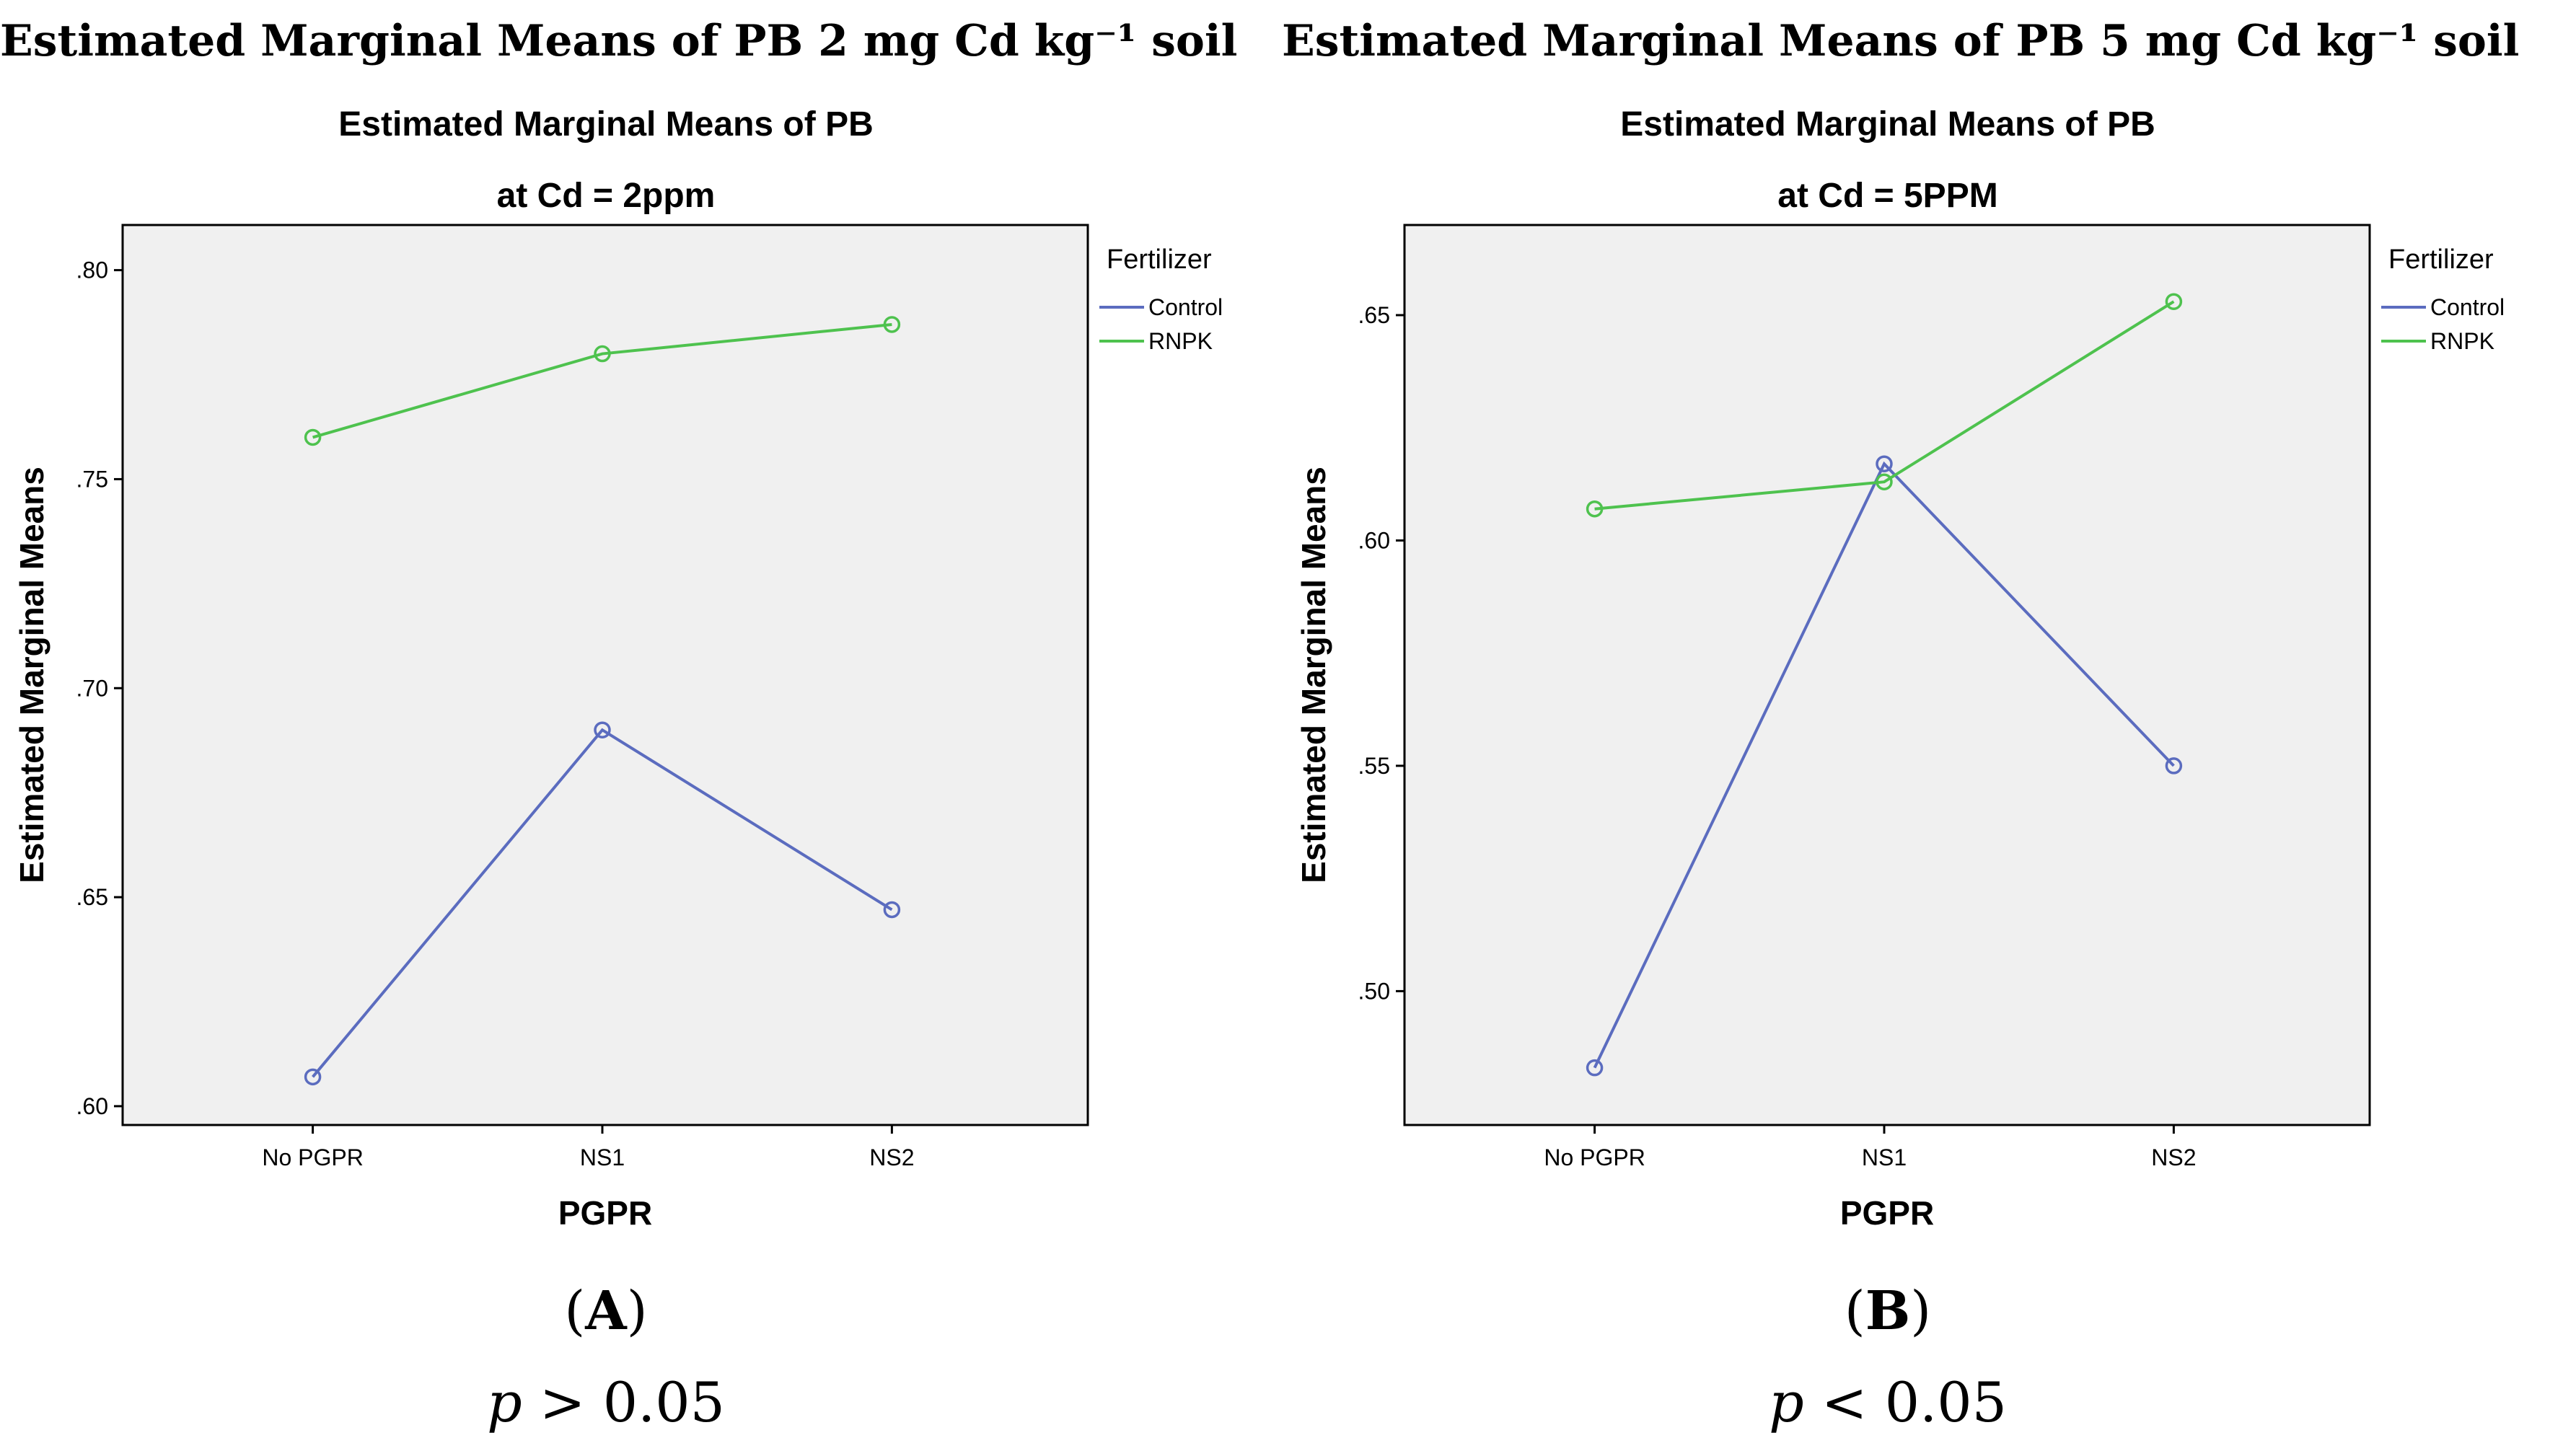 This screenshot has height=1456, width=2563. Describe the element at coordinates (92, 479) in the screenshot. I see `y-tick-label: .75` at that location.